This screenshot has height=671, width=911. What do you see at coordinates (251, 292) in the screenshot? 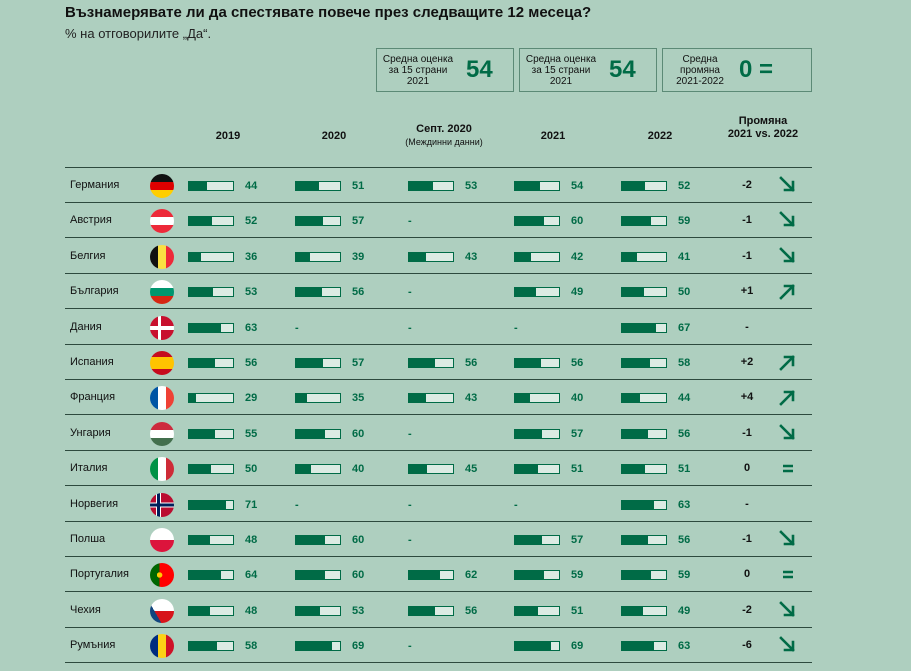
I see `value-label: 53` at bounding box center [251, 292].